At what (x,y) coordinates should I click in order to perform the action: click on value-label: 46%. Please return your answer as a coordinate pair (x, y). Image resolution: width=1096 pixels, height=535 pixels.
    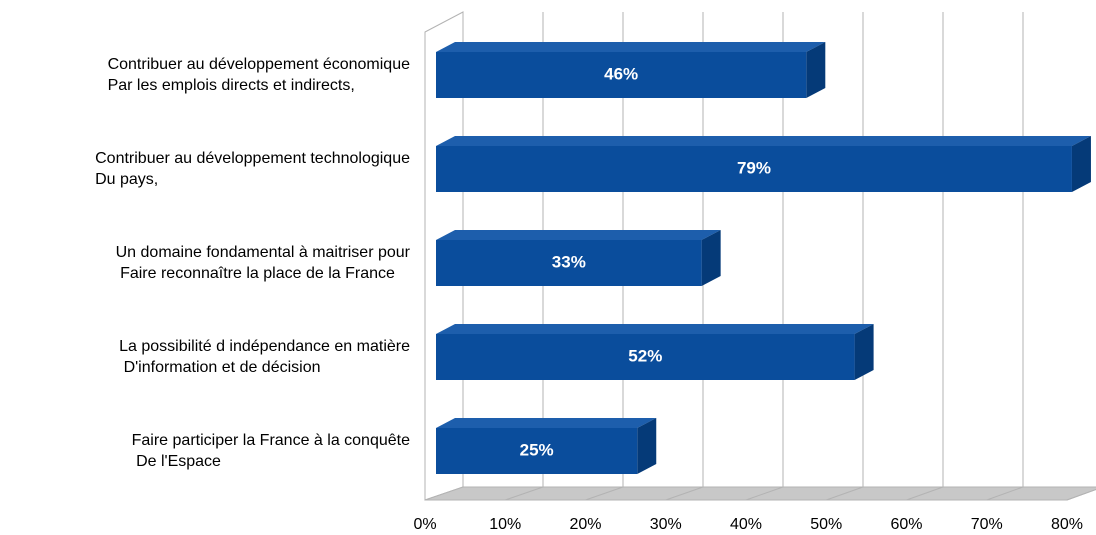
    Looking at the image, I should click on (621, 73).